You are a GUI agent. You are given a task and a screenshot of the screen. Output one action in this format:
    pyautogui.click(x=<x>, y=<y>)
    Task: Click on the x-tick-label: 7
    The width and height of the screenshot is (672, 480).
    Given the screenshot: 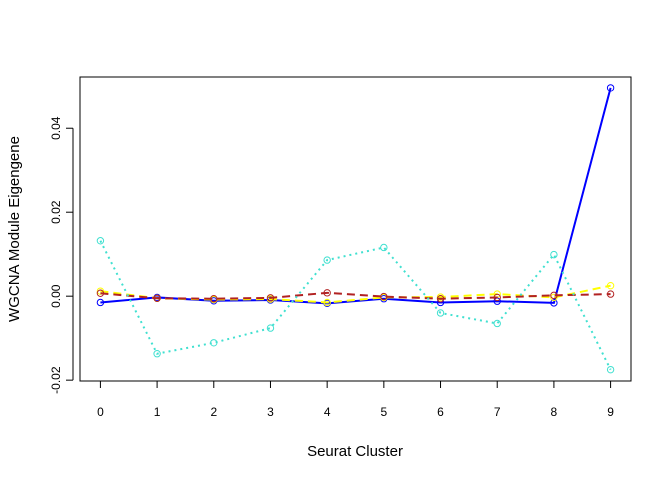 What is the action you would take?
    pyautogui.click(x=497, y=412)
    